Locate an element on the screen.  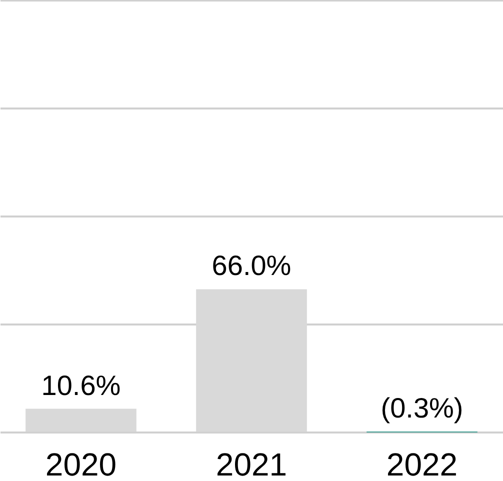
x-tick-label: 2022 is located at coordinates (422, 463).